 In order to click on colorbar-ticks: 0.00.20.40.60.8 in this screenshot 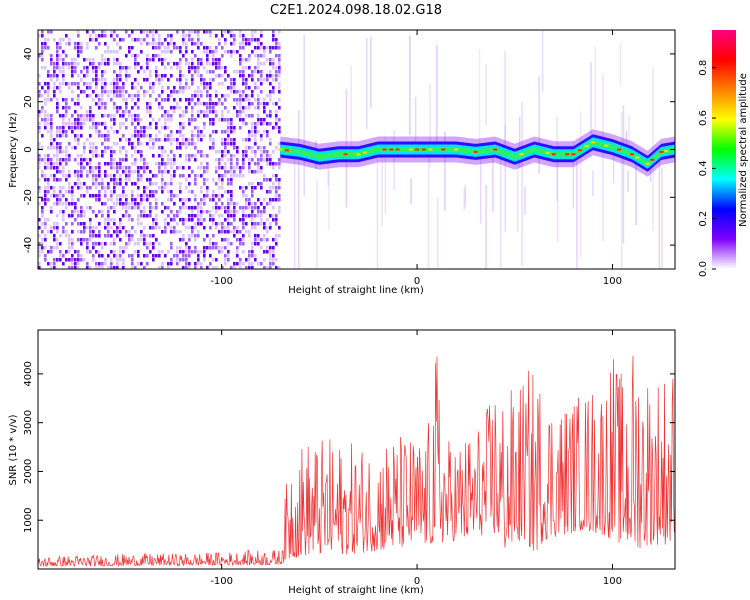, I will do `click(707, 168)`.